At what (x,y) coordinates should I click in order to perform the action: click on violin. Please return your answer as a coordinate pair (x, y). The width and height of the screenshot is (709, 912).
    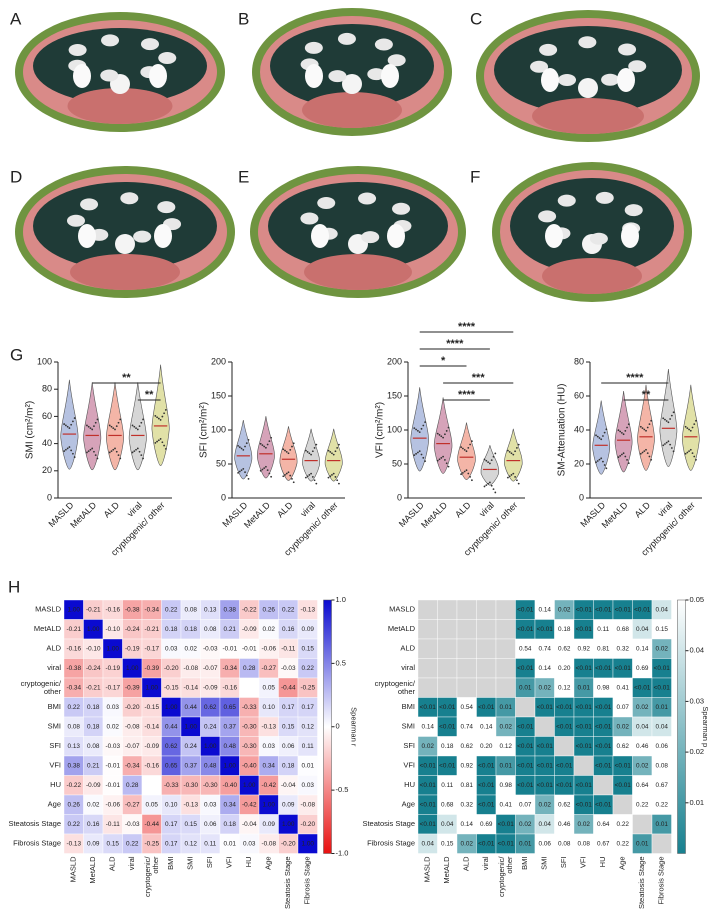
    Looking at the image, I should click on (115, 426).